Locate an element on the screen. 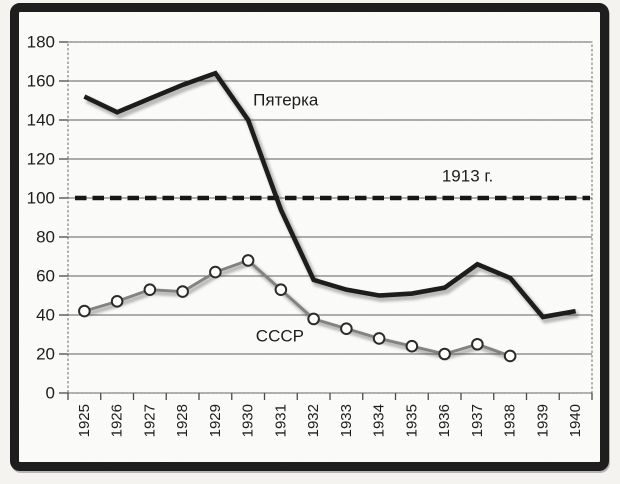  x-axis-tick-label: 1939 is located at coordinates (542, 420).